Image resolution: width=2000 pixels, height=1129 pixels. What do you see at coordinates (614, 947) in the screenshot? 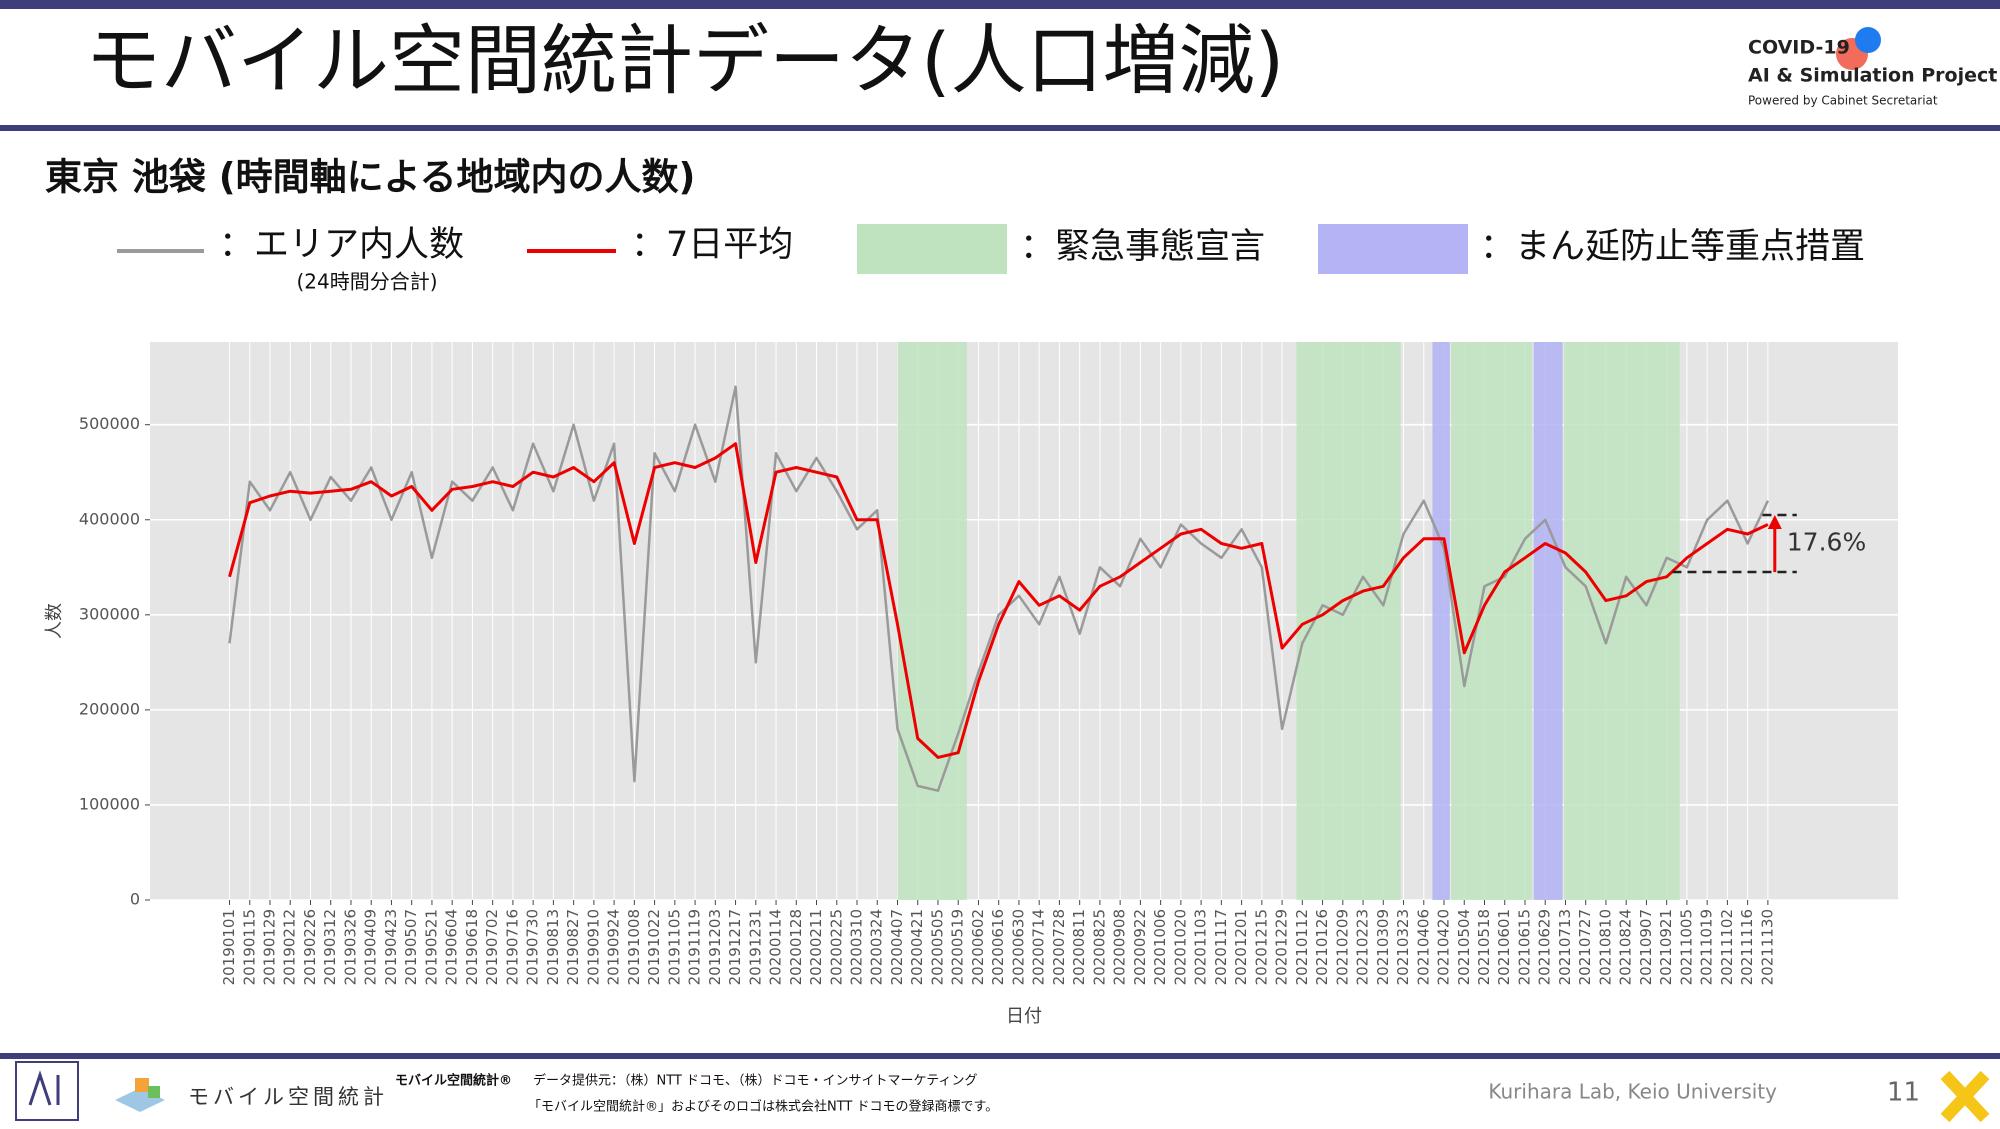
I see `x-tick-label: 20190924` at bounding box center [614, 947].